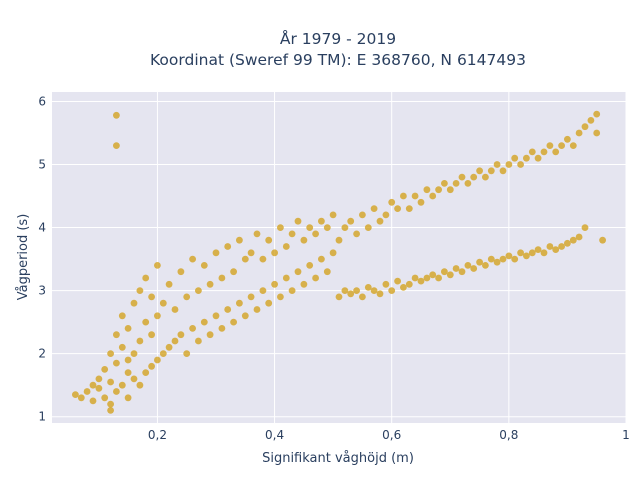  What do you see at coordinates (157, 435) in the screenshot?
I see `x-tick-label: 0,2` at bounding box center [157, 435].